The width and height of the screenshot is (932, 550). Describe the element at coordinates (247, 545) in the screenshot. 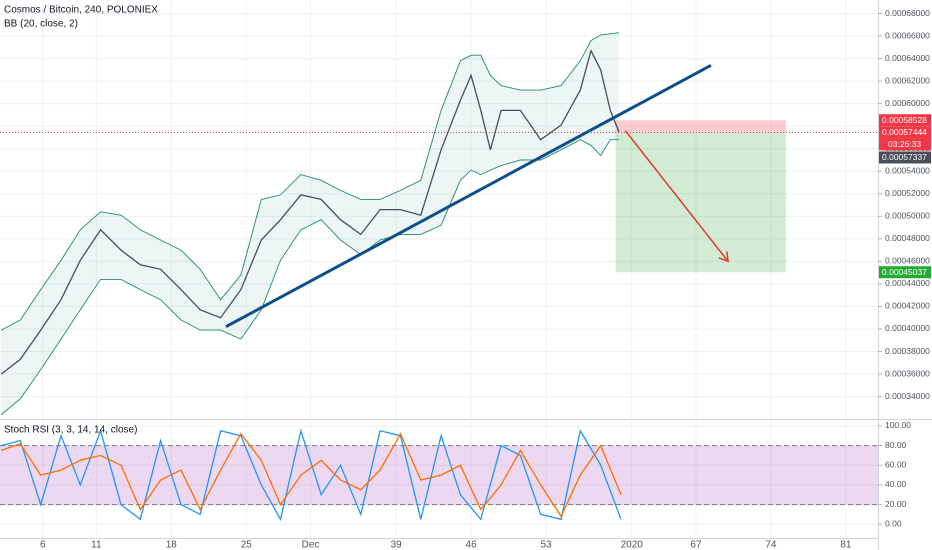

I see `x-tick-label: 25` at that location.